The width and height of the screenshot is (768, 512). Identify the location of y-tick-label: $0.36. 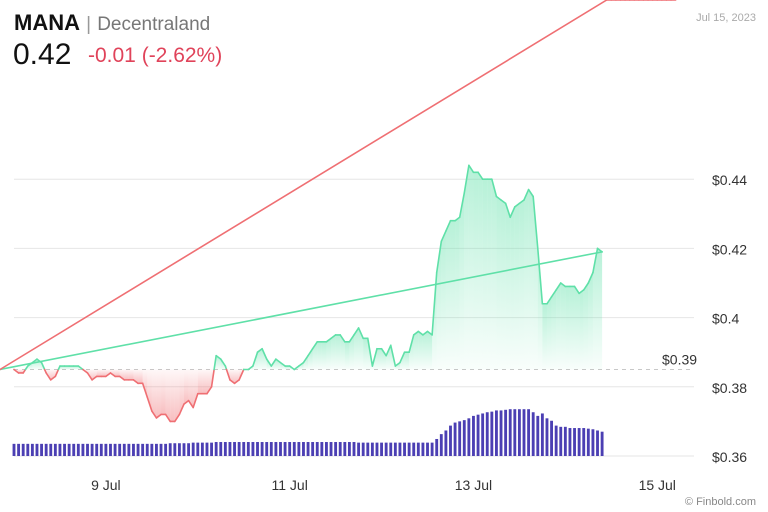
(729, 457).